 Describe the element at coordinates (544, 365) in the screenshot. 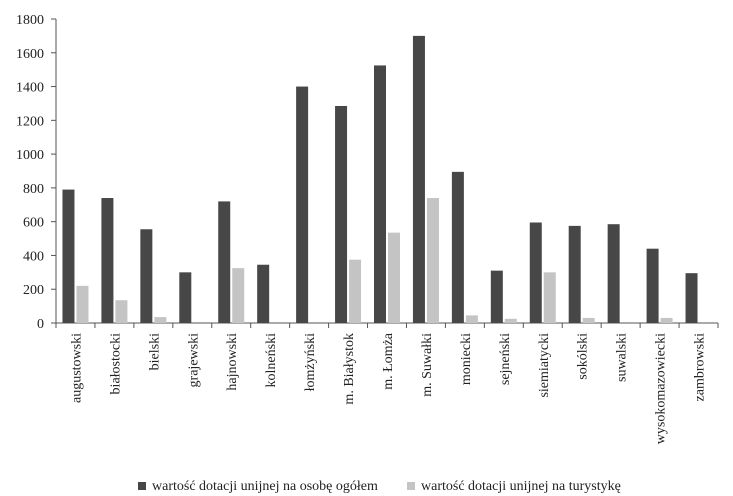

I see `category-label: siemiatycki` at that location.